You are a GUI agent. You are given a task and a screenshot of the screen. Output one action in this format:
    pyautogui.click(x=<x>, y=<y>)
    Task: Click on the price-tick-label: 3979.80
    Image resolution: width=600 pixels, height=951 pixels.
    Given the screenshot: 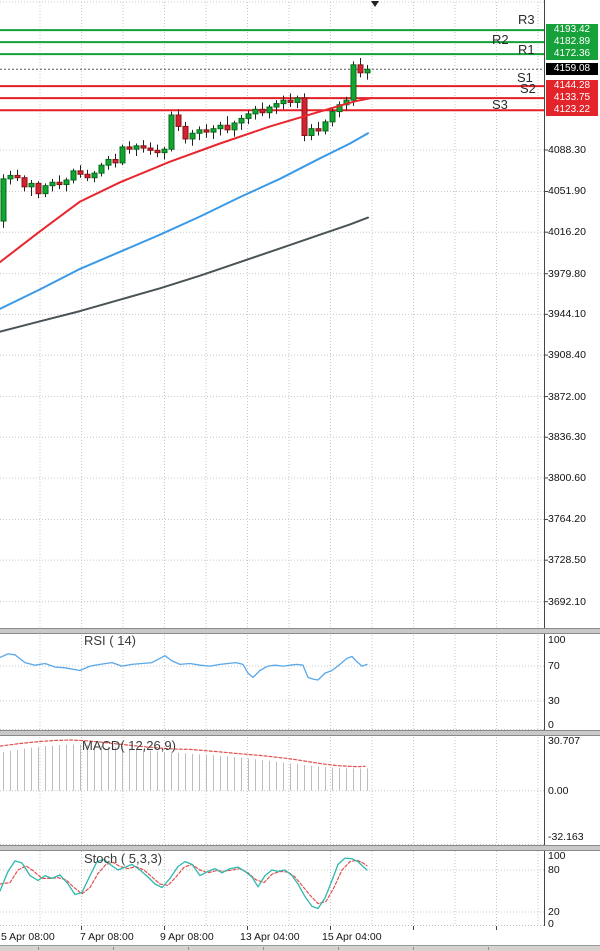 What is the action you would take?
    pyautogui.click(x=567, y=274)
    